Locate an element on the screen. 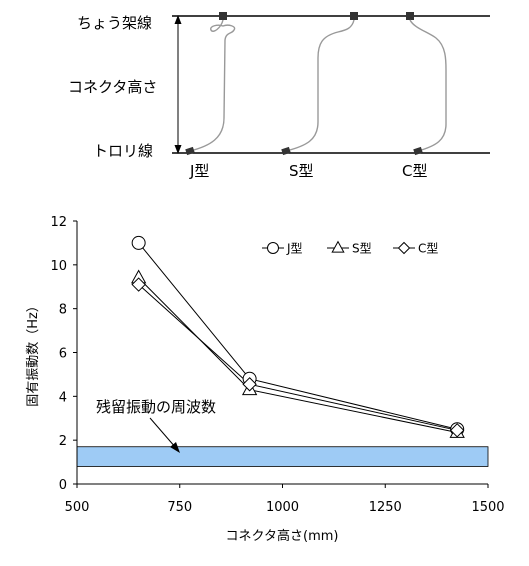  height-dimension-arrow is located at coordinates (178, 84).